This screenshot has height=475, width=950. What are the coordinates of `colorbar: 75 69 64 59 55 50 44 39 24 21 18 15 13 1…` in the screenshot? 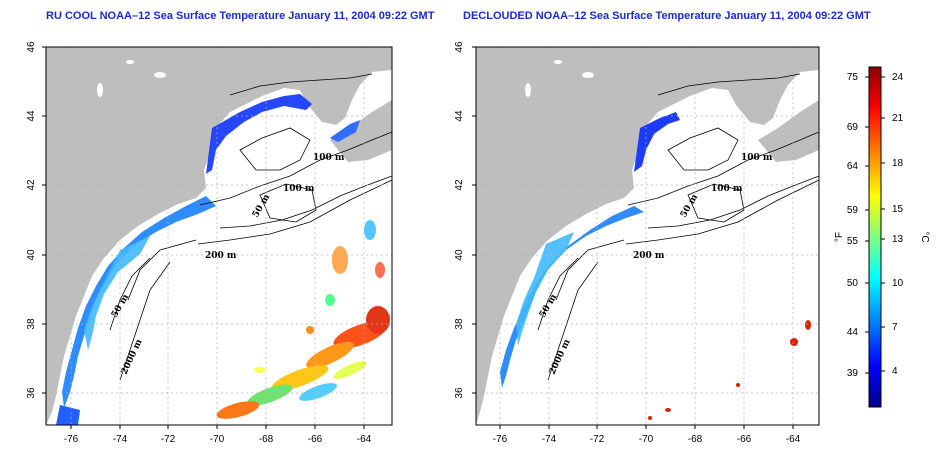 It's located at (882, 237).